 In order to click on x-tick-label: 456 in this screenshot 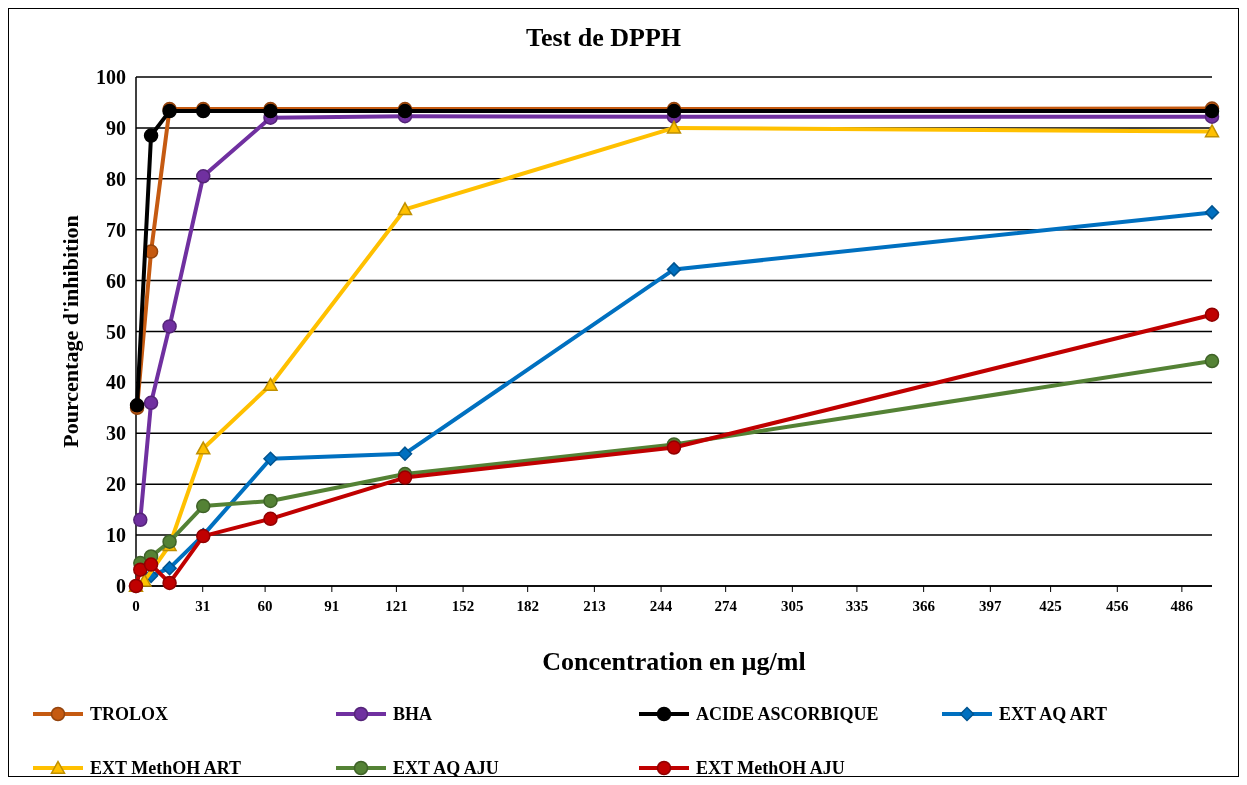, I will do `click(1118, 606)`.